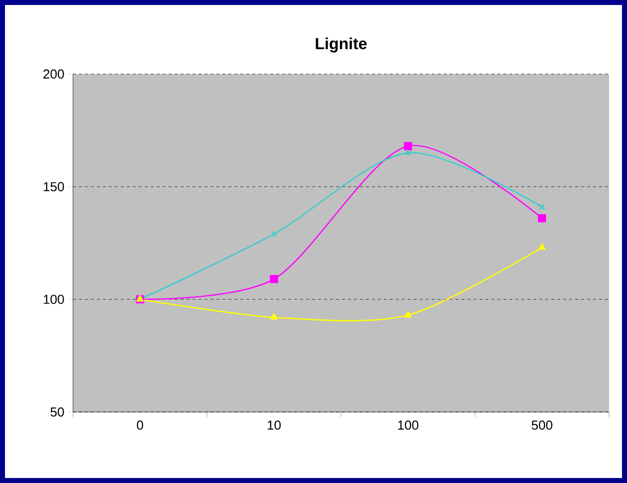 The image size is (627, 483). Describe the element at coordinates (408, 425) in the screenshot. I see `x-tick-label: 100` at that location.